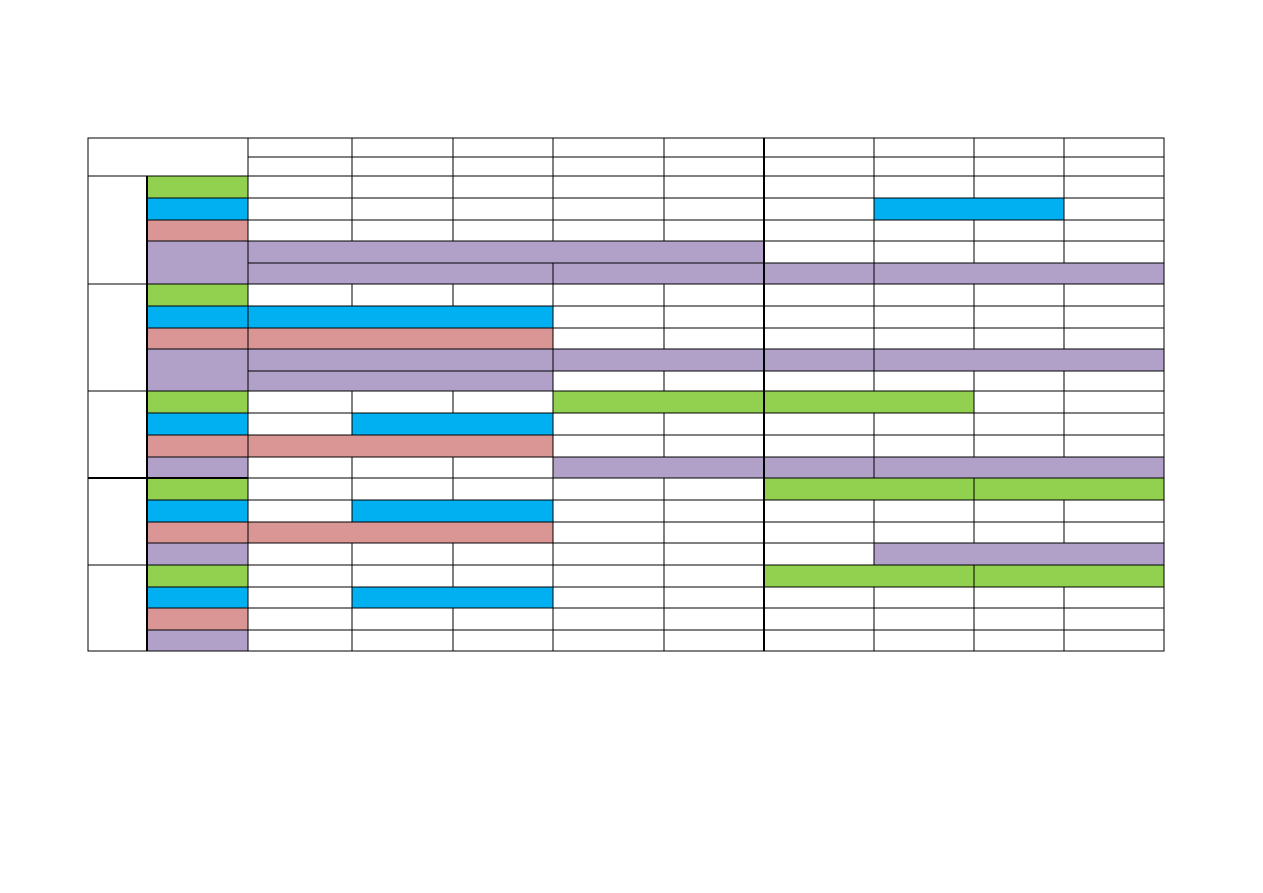 This screenshot has width=1263, height=893. What do you see at coordinates (117, 608) in the screenshot?
I see `group-cell` at bounding box center [117, 608].